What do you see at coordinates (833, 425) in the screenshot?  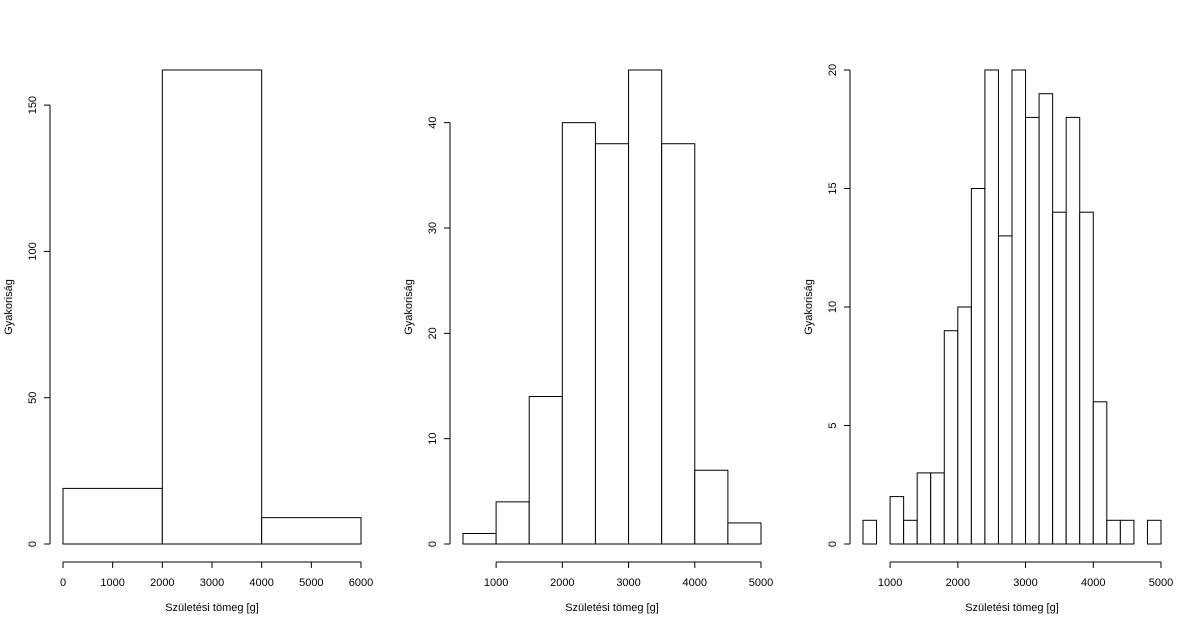 I see `y-tick-label: 5` at bounding box center [833, 425].